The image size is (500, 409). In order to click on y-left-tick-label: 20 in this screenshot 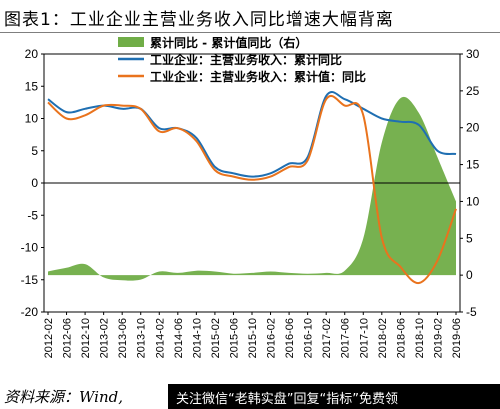, I will do `click(32, 54)`.